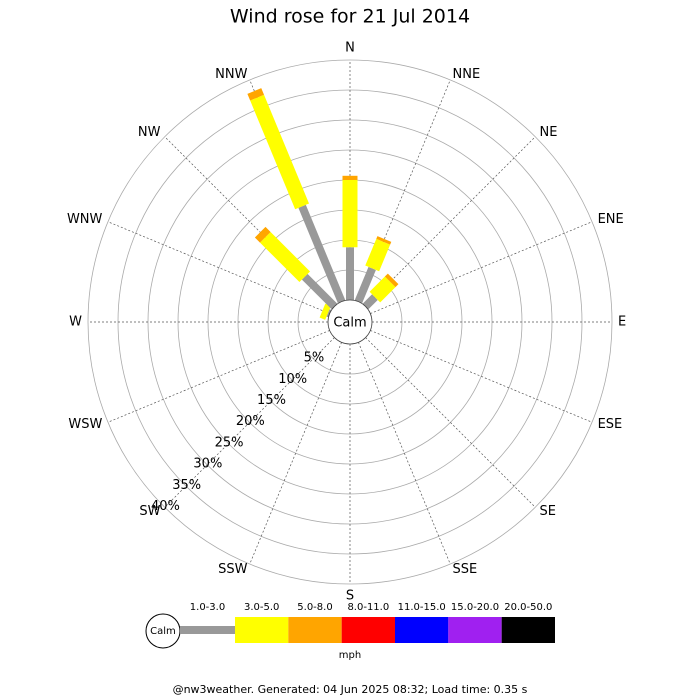  I want to click on direction-label: WSW, so click(85, 424).